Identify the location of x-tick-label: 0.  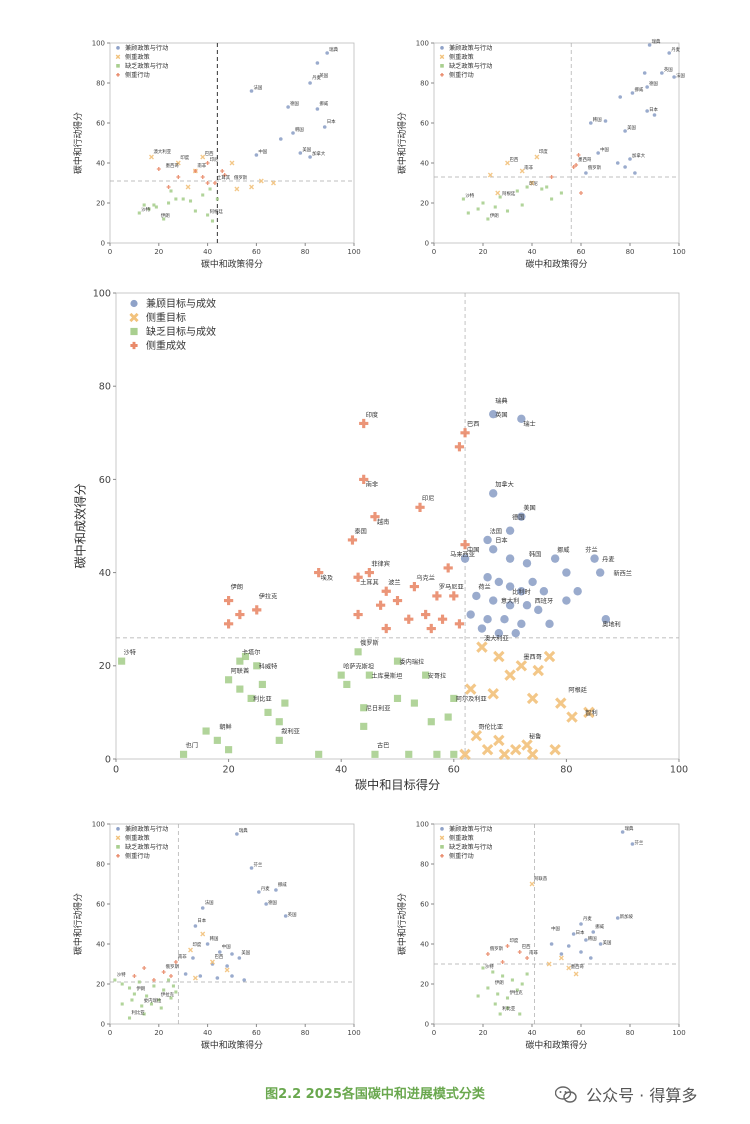
(110, 1033).